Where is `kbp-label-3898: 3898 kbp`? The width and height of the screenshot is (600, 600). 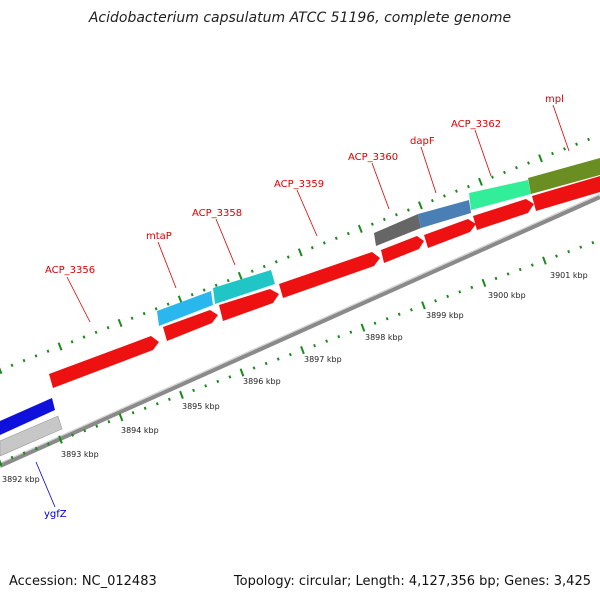
kbp-label-3898: 3898 kbp is located at coordinates (384, 337).